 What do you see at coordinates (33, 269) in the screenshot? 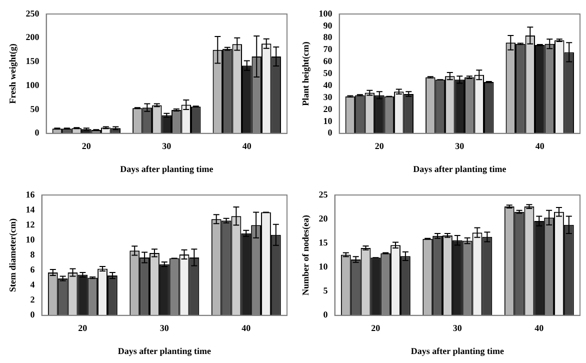
I see `y-tick-label: 6` at bounding box center [33, 269].